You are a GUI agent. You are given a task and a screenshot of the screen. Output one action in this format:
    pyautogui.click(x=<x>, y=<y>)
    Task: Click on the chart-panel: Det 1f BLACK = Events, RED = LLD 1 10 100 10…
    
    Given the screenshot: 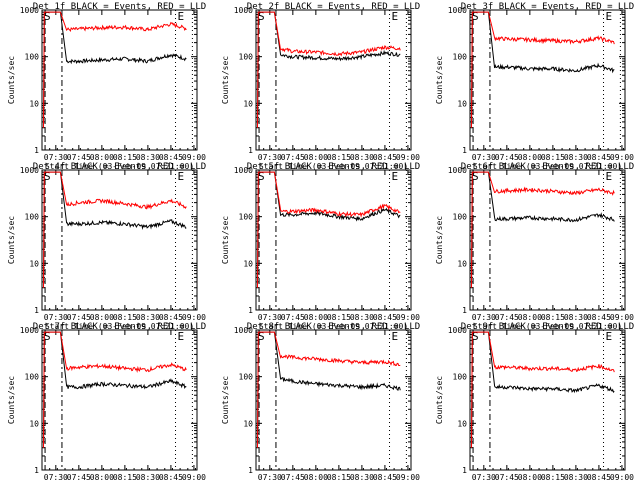 What is the action you would take?
    pyautogui.click(x=106, y=86)
    